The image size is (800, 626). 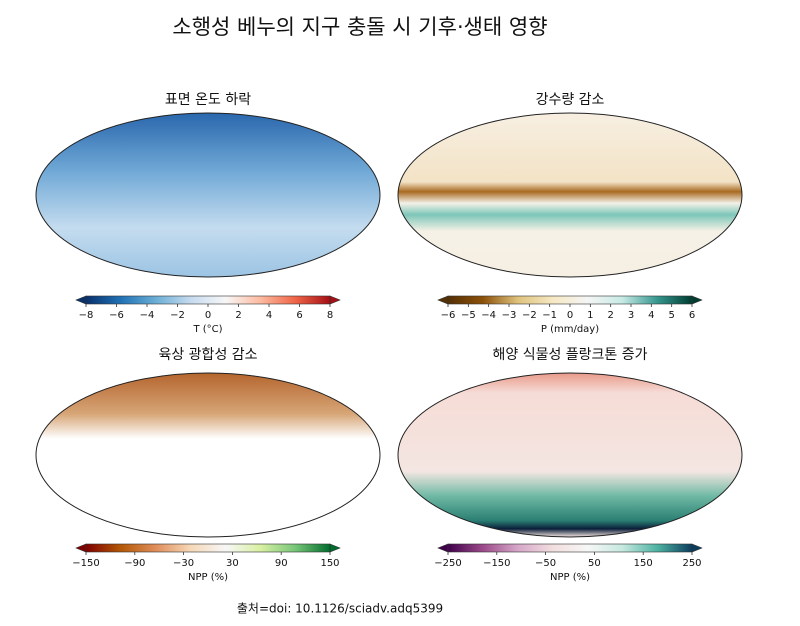 I want to click on colorbar-tick-label: 50, so click(x=594, y=563).